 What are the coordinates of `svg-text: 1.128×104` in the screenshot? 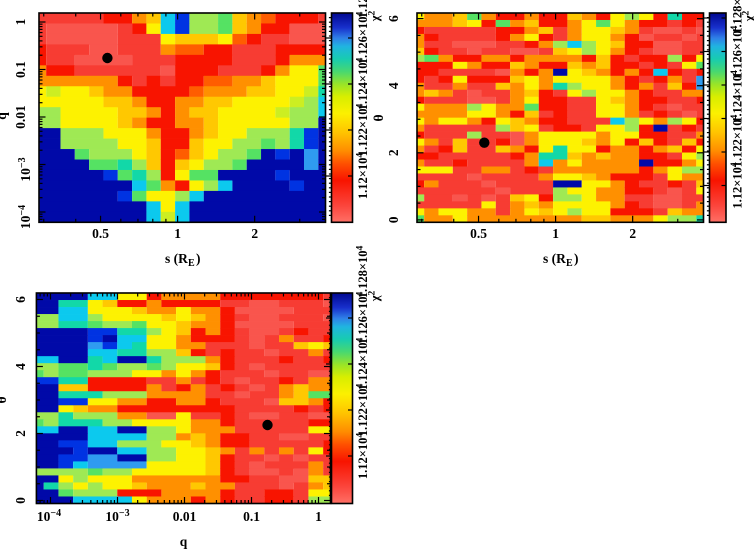 It's located at (363, 272).